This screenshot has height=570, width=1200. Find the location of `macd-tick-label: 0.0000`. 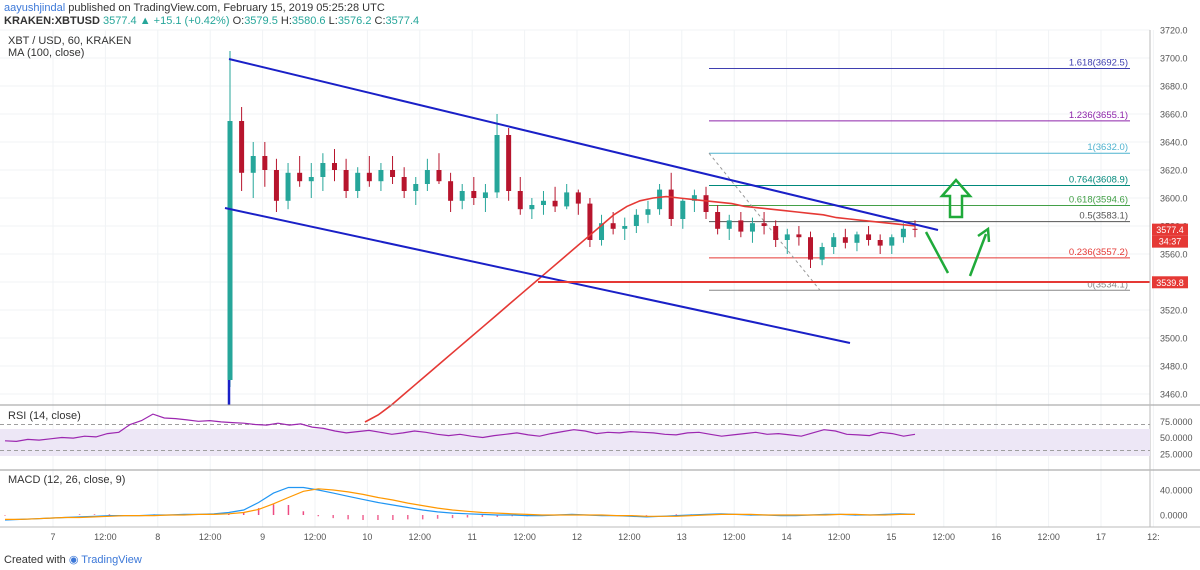

macd-tick-label: 0.0000 is located at coordinates (1174, 516).